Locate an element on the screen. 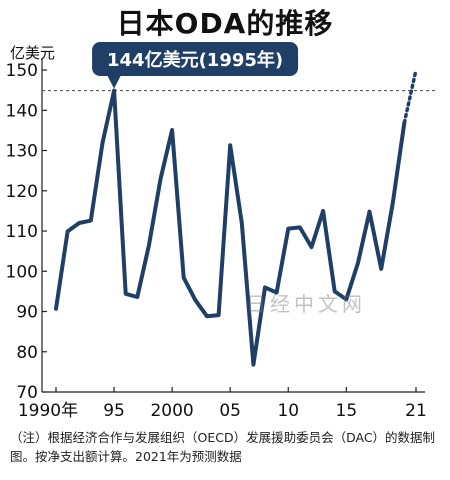 This screenshot has height=480, width=450. x-tick-label: 1990年 is located at coordinates (48, 411).